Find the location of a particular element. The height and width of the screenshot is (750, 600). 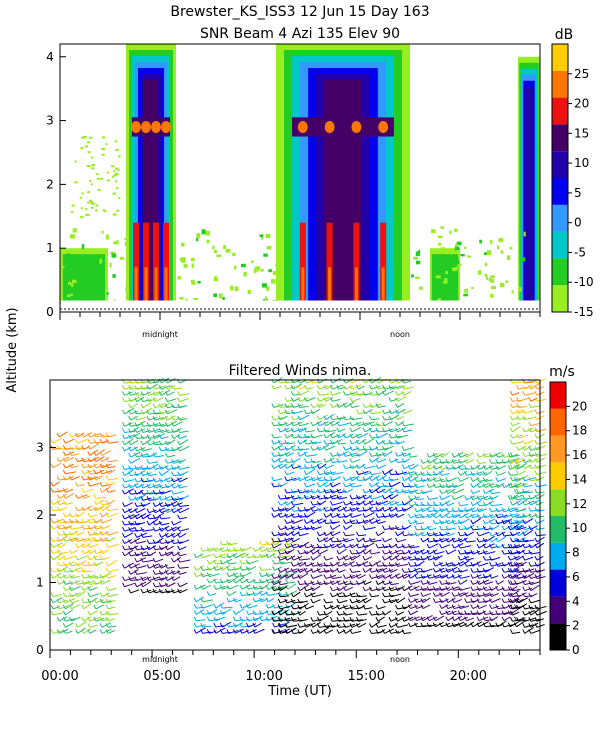

snr-plume-core is located at coordinates (156, 284).